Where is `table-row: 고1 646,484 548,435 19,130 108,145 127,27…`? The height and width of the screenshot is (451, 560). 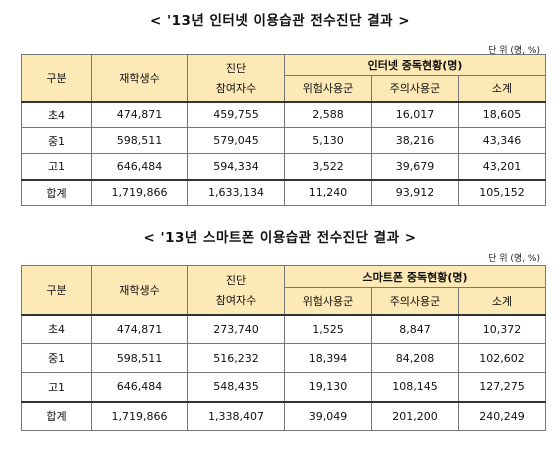 table-row: 고1 646,484 548,435 19,130 108,145 127,27… is located at coordinates (284, 387).